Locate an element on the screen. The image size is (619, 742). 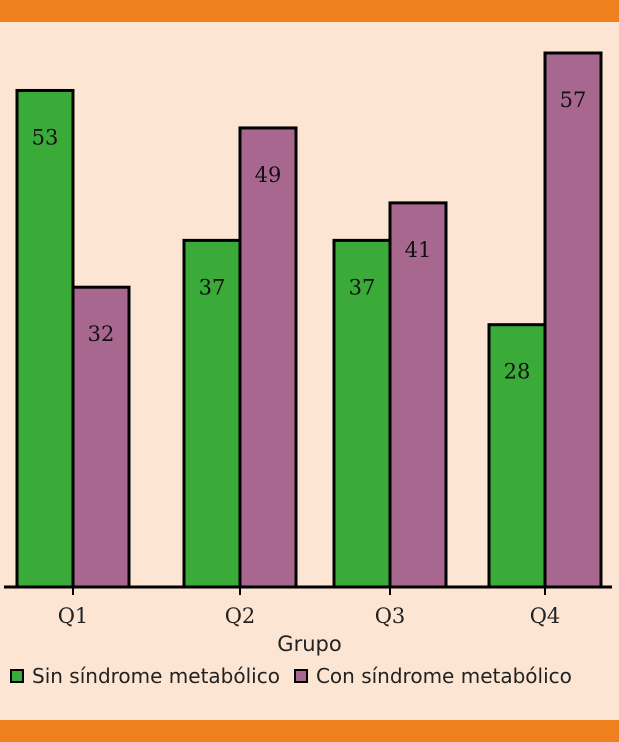
bar-q2-con is located at coordinates (268, 357).